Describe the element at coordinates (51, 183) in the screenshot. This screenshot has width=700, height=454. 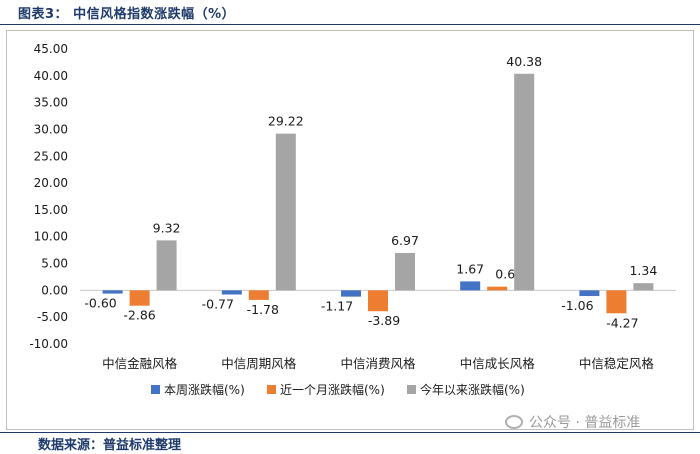
I see `y-tick-label: 20.00` at that location.